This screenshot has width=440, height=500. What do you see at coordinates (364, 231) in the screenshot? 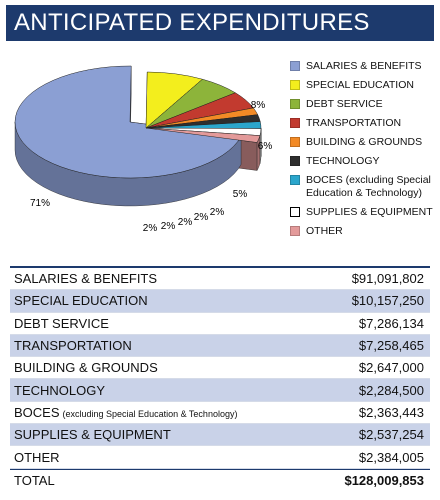
I see `legend-item: OTHER` at bounding box center [364, 231].